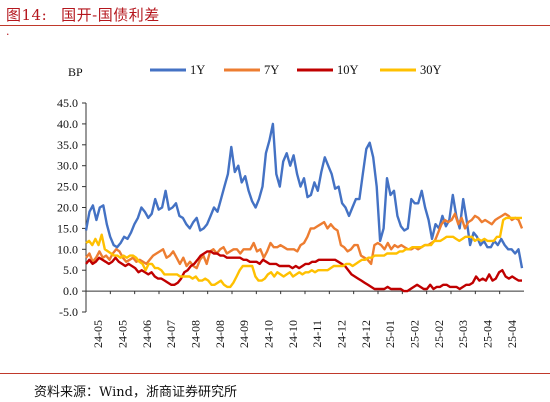 The height and width of the screenshot is (402, 550). Describe the element at coordinates (147, 334) in the screenshot. I see `x-tick-label: 24-06` at that location.